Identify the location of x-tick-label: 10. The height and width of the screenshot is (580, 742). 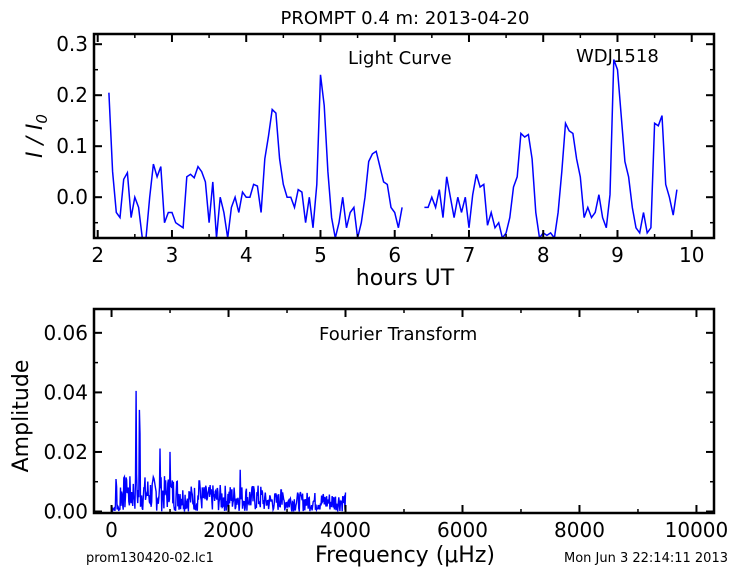
(691, 255).